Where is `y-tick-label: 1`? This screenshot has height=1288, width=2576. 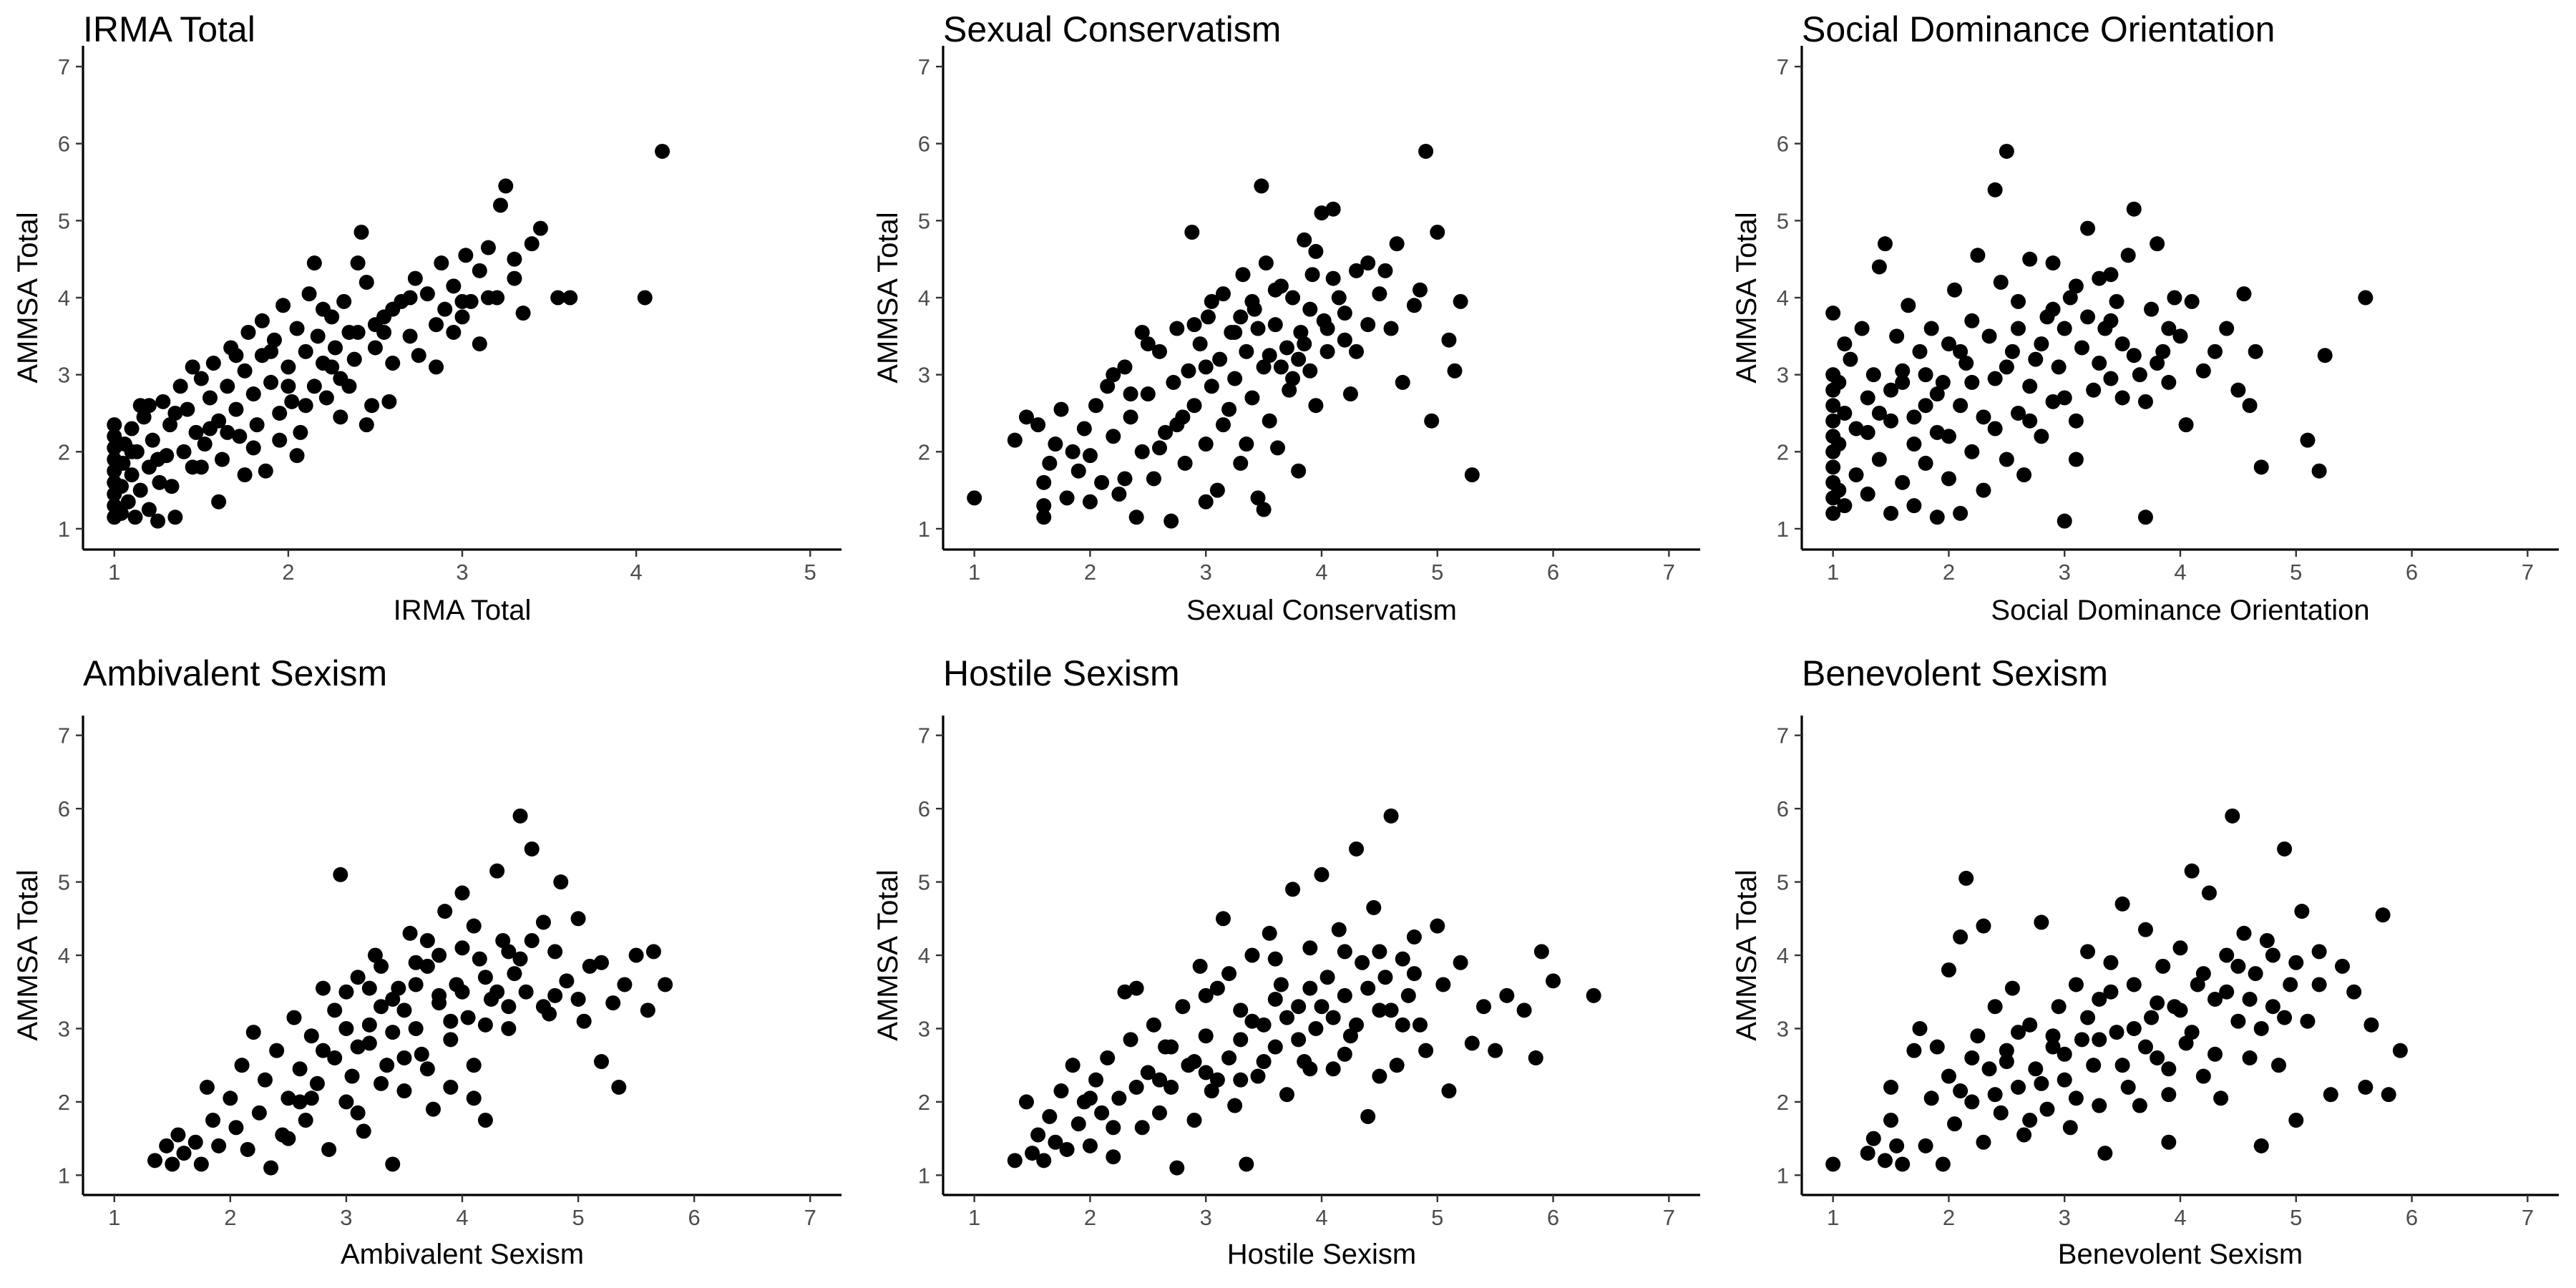 y-tick-label: 1 is located at coordinates (1783, 1175).